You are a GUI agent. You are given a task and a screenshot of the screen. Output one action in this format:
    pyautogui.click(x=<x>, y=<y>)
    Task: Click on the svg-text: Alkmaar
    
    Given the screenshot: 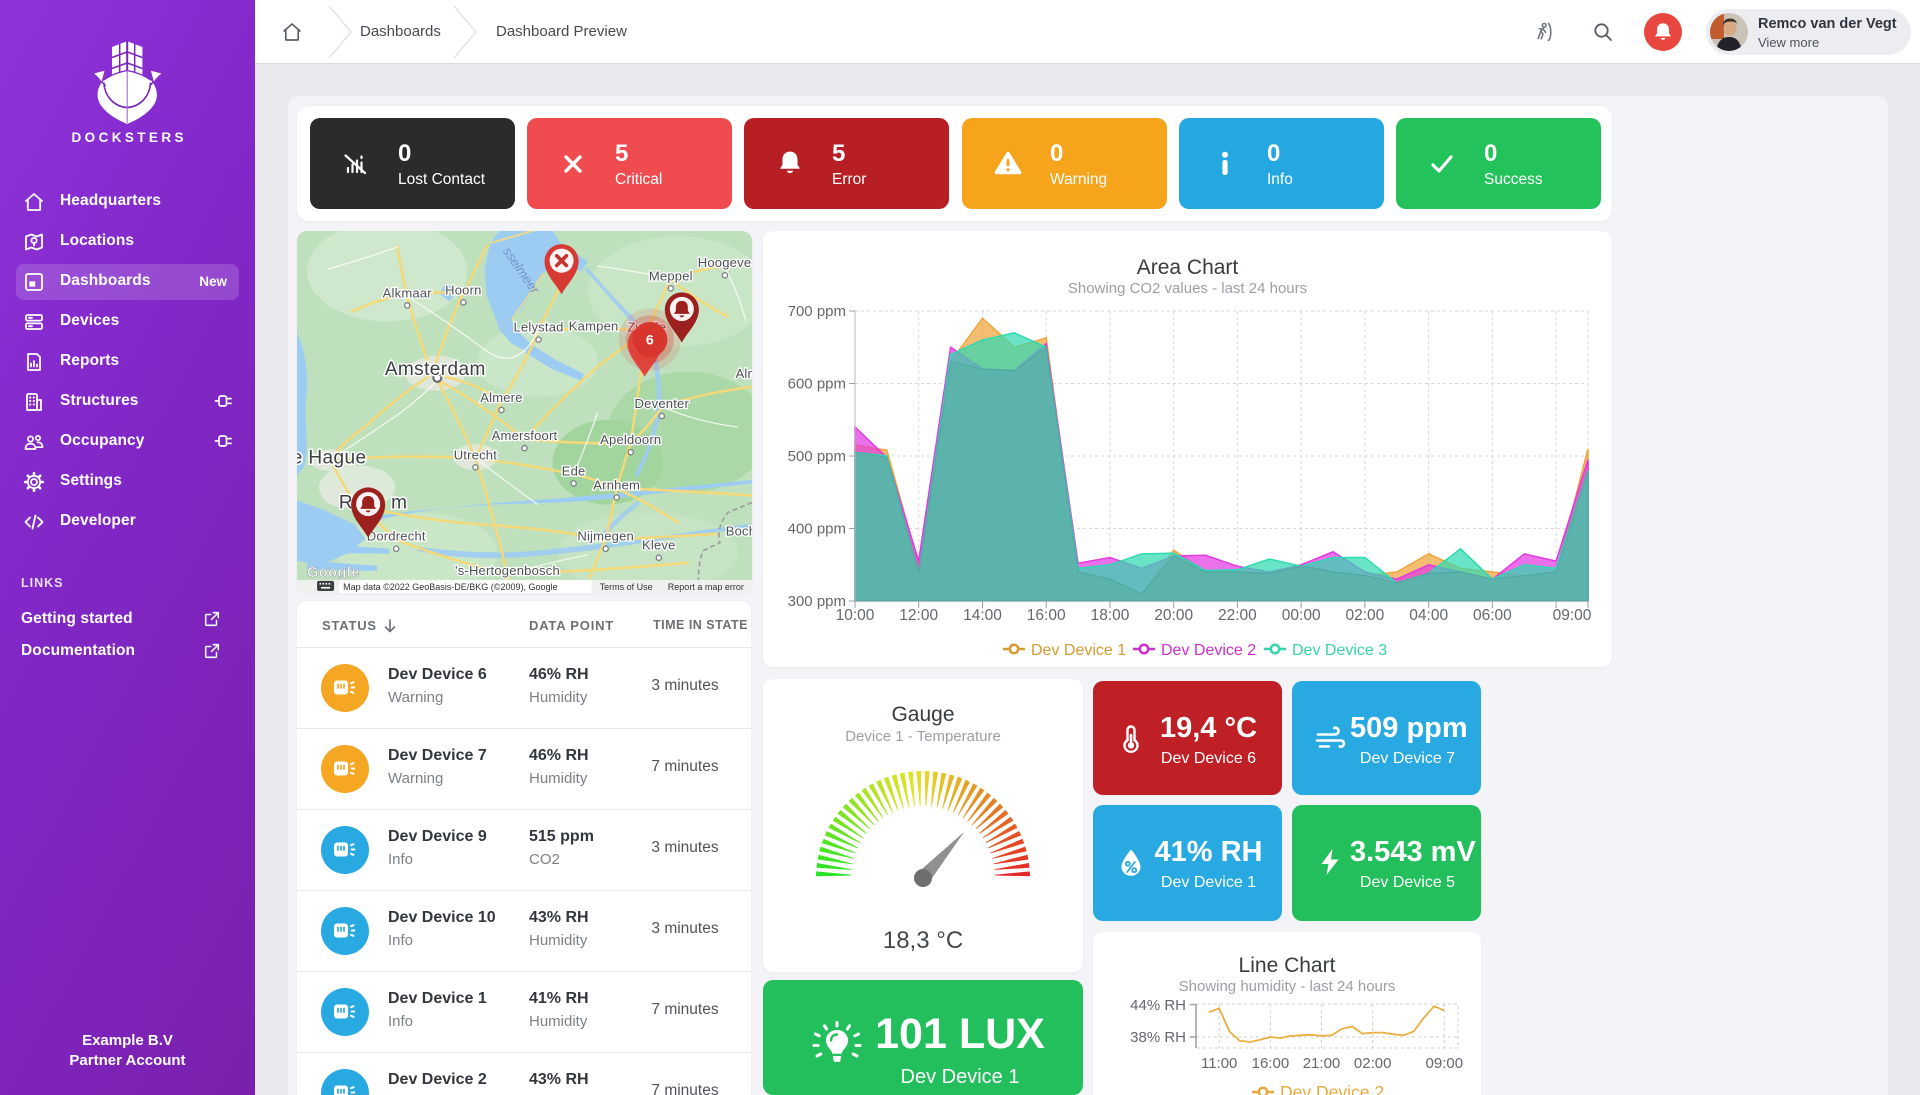 What is the action you would take?
    pyautogui.click(x=408, y=292)
    